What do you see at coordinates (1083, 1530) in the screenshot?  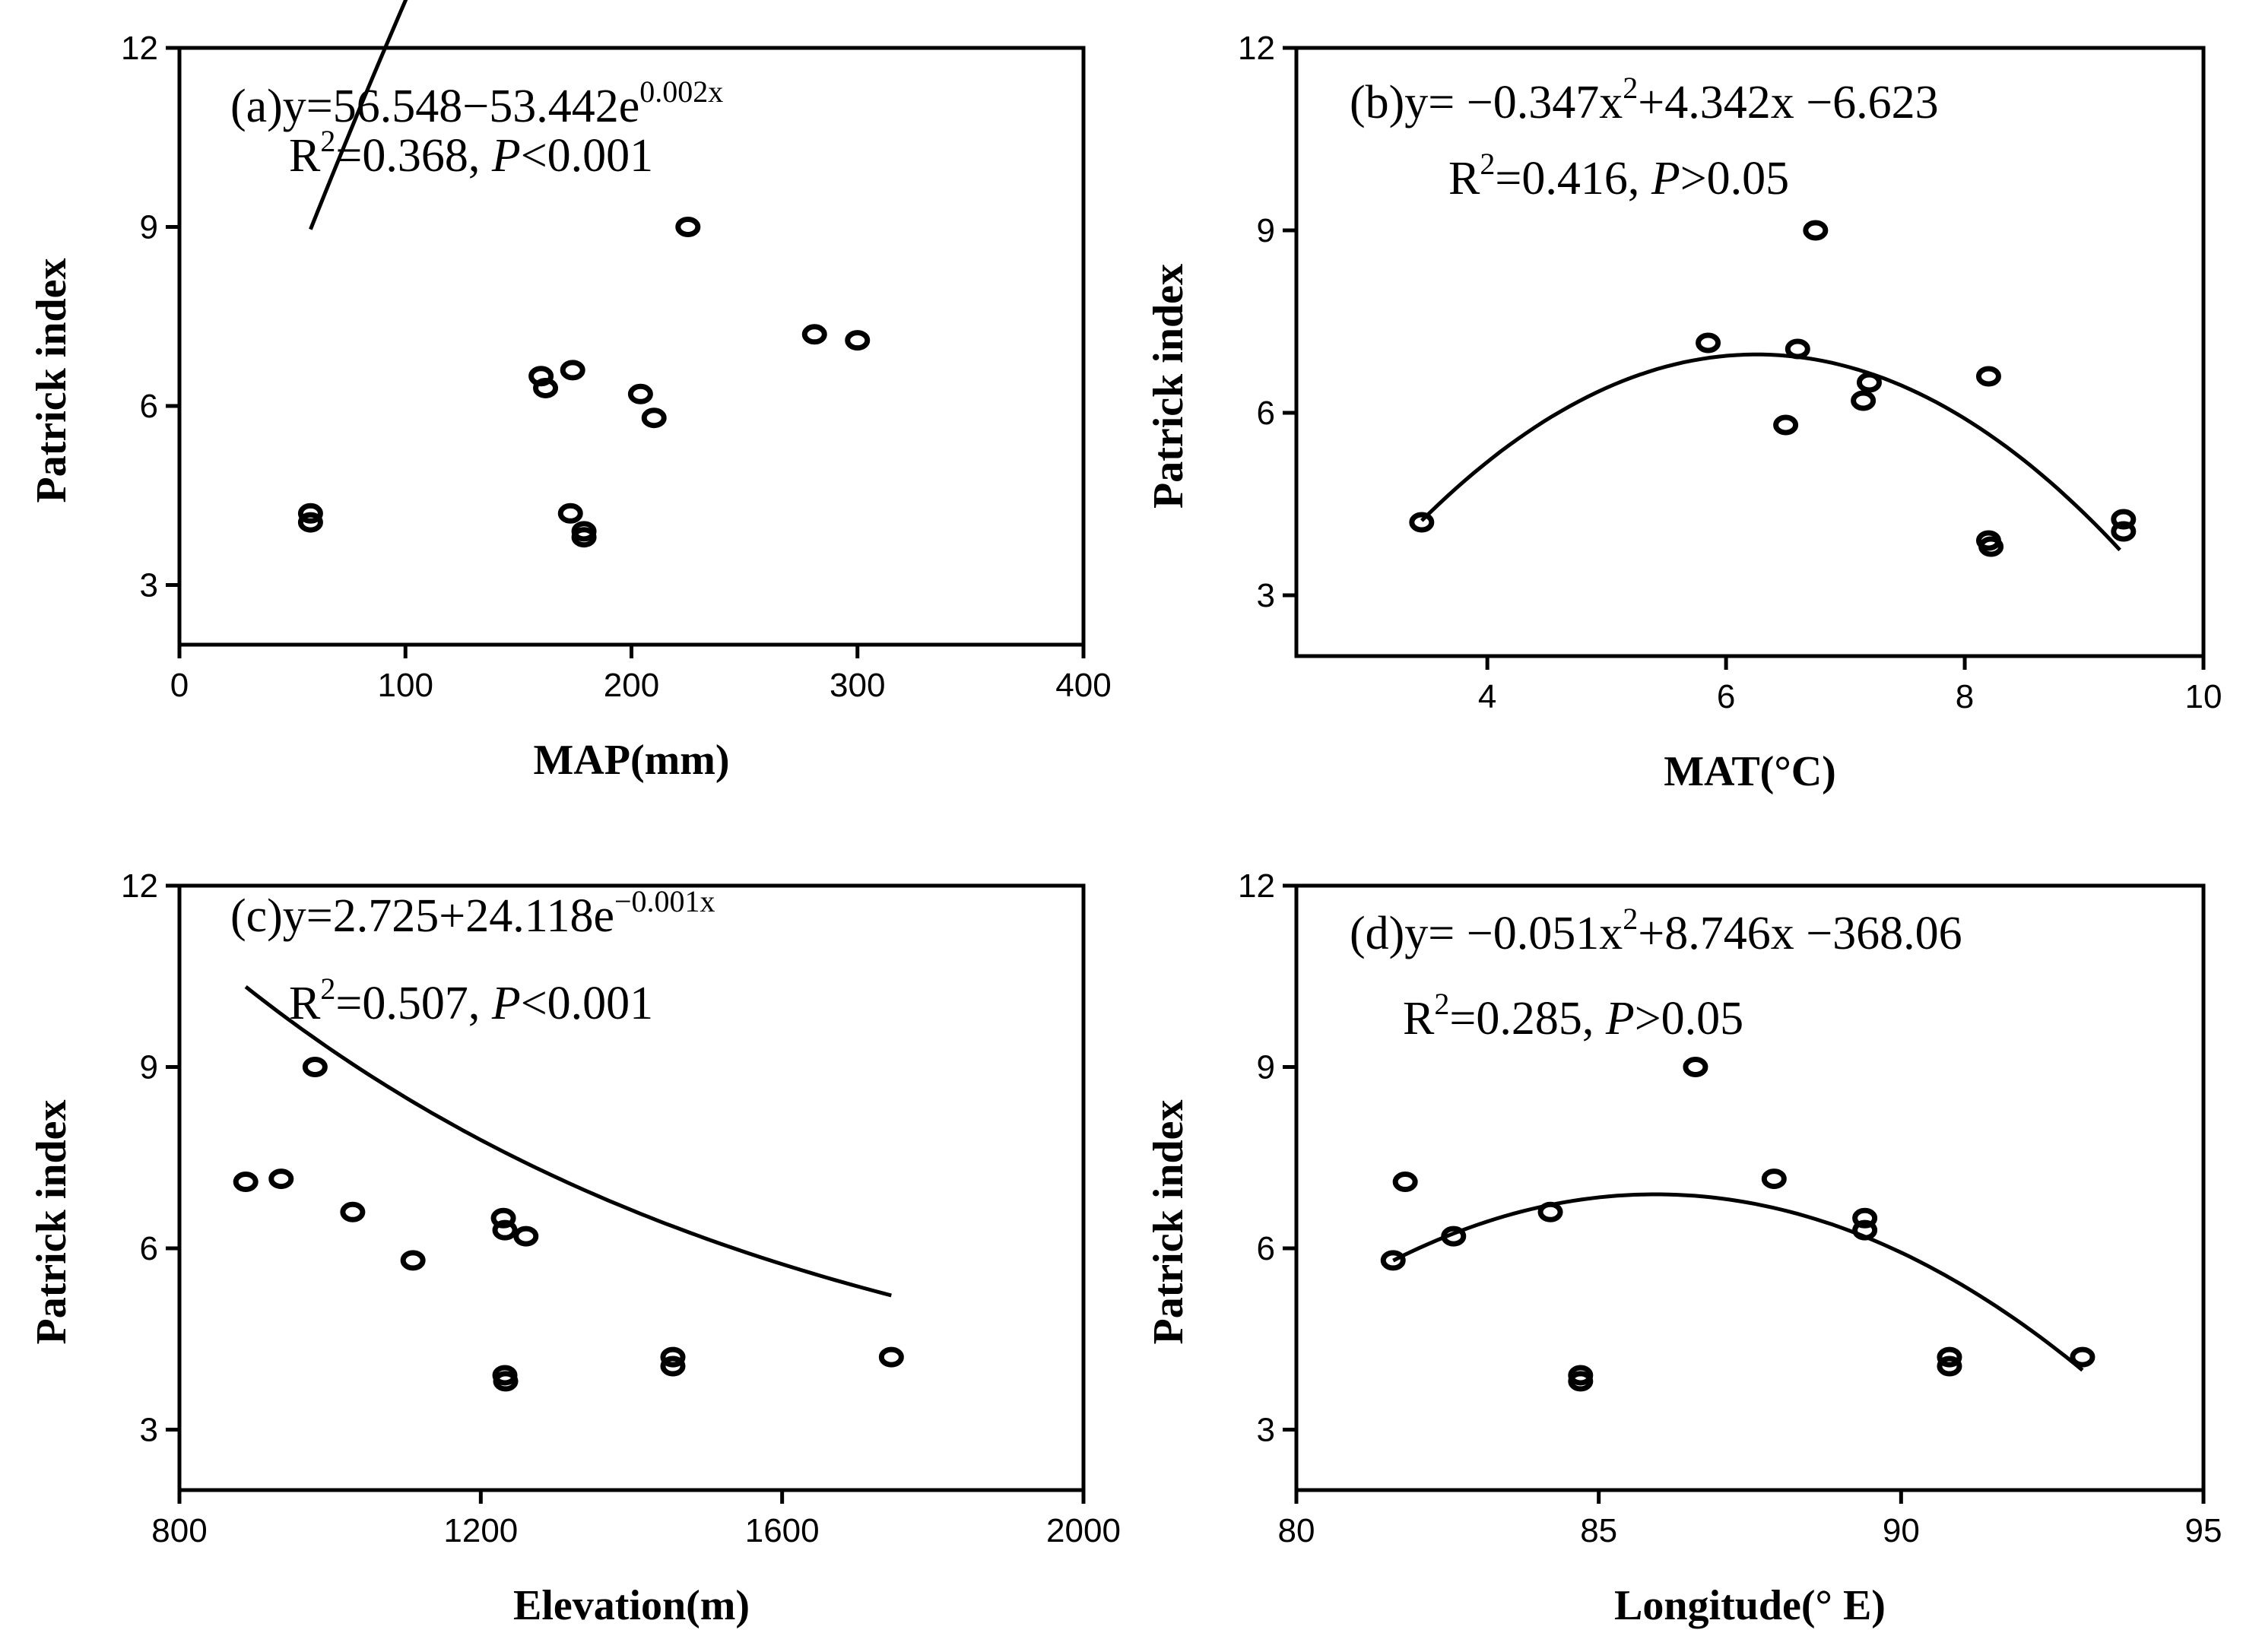 I see `x-tick-label: 2000` at bounding box center [1083, 1530].